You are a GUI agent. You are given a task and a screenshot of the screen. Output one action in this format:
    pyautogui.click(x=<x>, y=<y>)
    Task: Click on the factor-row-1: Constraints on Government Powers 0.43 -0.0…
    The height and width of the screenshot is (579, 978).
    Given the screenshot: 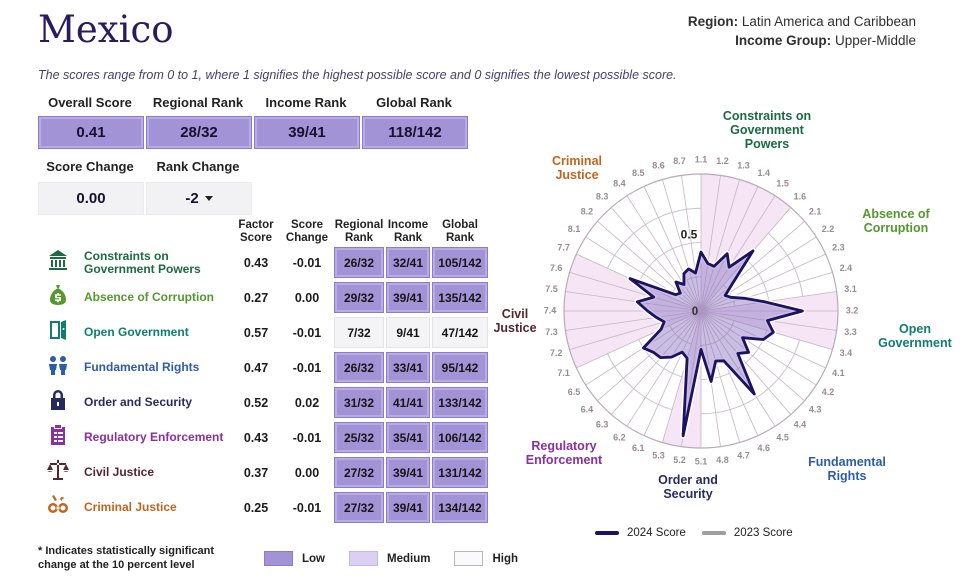 What is the action you would take?
    pyautogui.click(x=263, y=262)
    